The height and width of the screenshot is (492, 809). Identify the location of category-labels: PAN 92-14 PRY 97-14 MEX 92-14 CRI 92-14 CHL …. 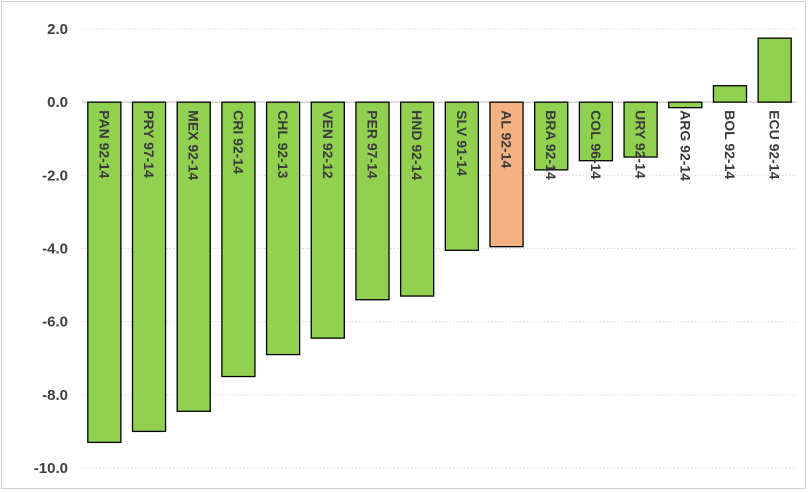
(439, 145).